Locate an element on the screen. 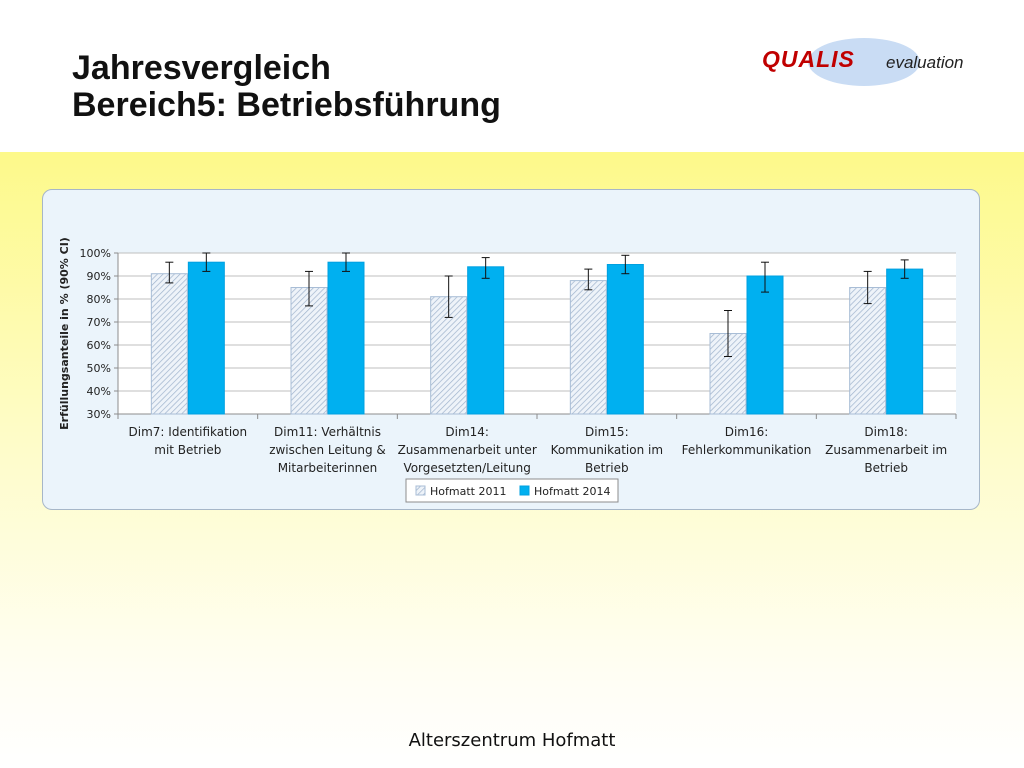  y-tick-label: 40% is located at coordinates (99, 391).